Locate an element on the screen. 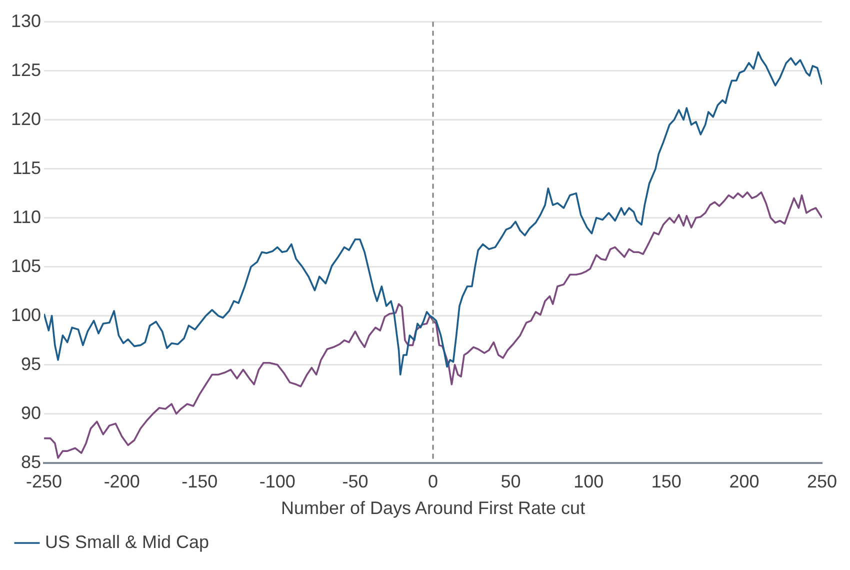 The height and width of the screenshot is (570, 850). y-tick-label: 125 is located at coordinates (26, 70).